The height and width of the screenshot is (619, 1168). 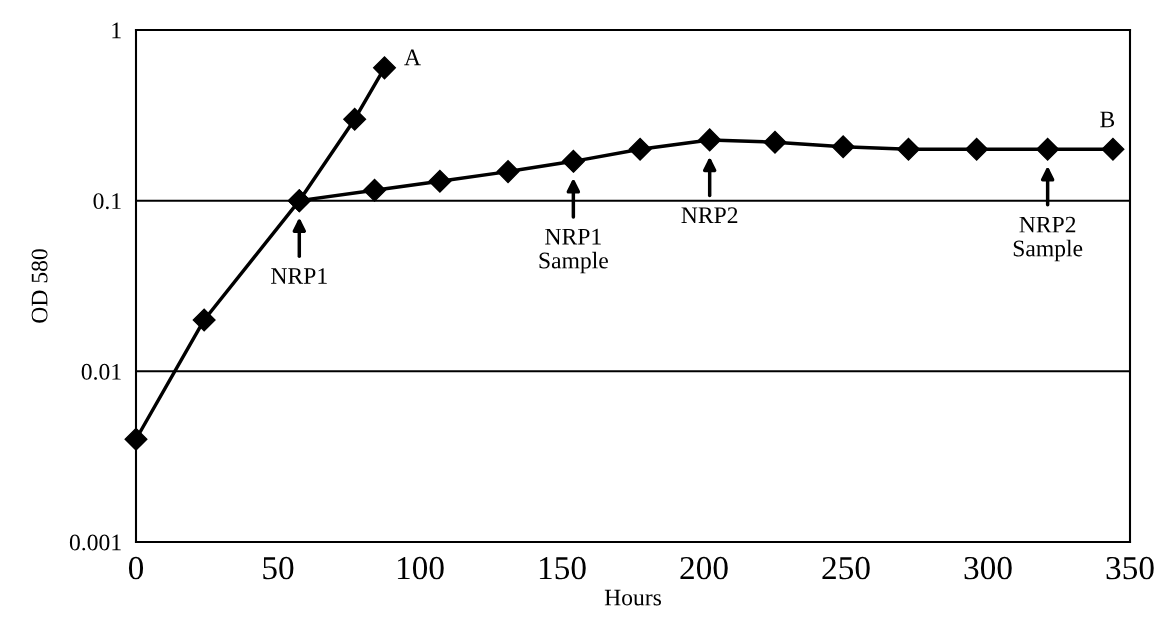 What do you see at coordinates (39, 286) in the screenshot?
I see `y-axis-title: OD 580` at bounding box center [39, 286].